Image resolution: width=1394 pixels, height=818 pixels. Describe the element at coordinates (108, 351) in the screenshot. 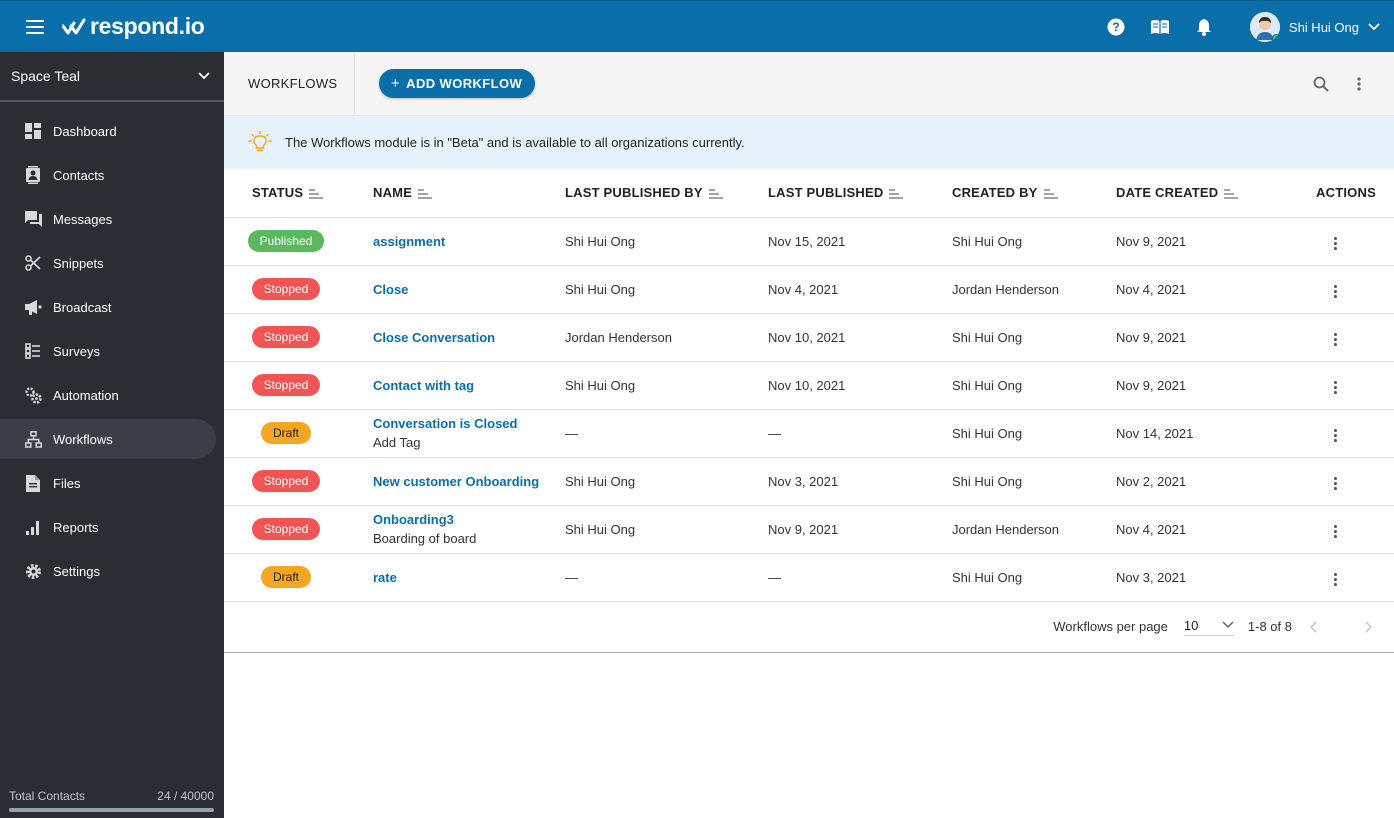

I see `sidebar-item-surveys: Surveys` at that location.